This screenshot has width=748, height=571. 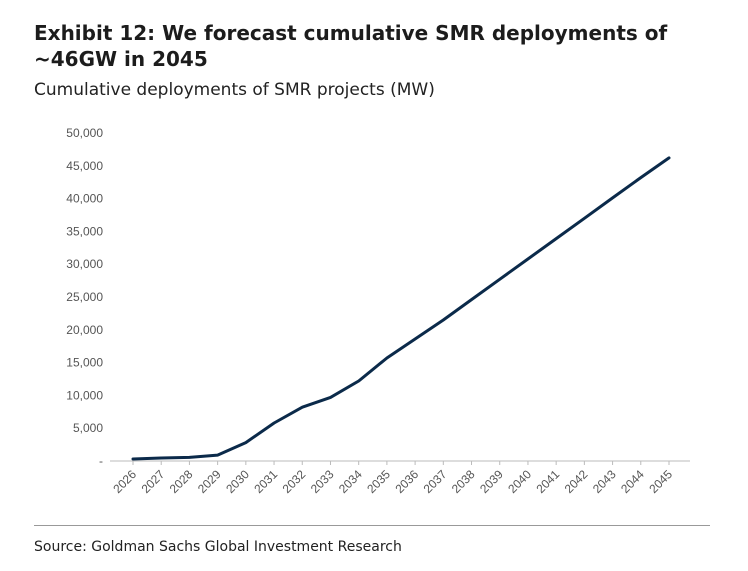 What do you see at coordinates (124, 481) in the screenshot?
I see `x-tick-label: 2026` at bounding box center [124, 481].